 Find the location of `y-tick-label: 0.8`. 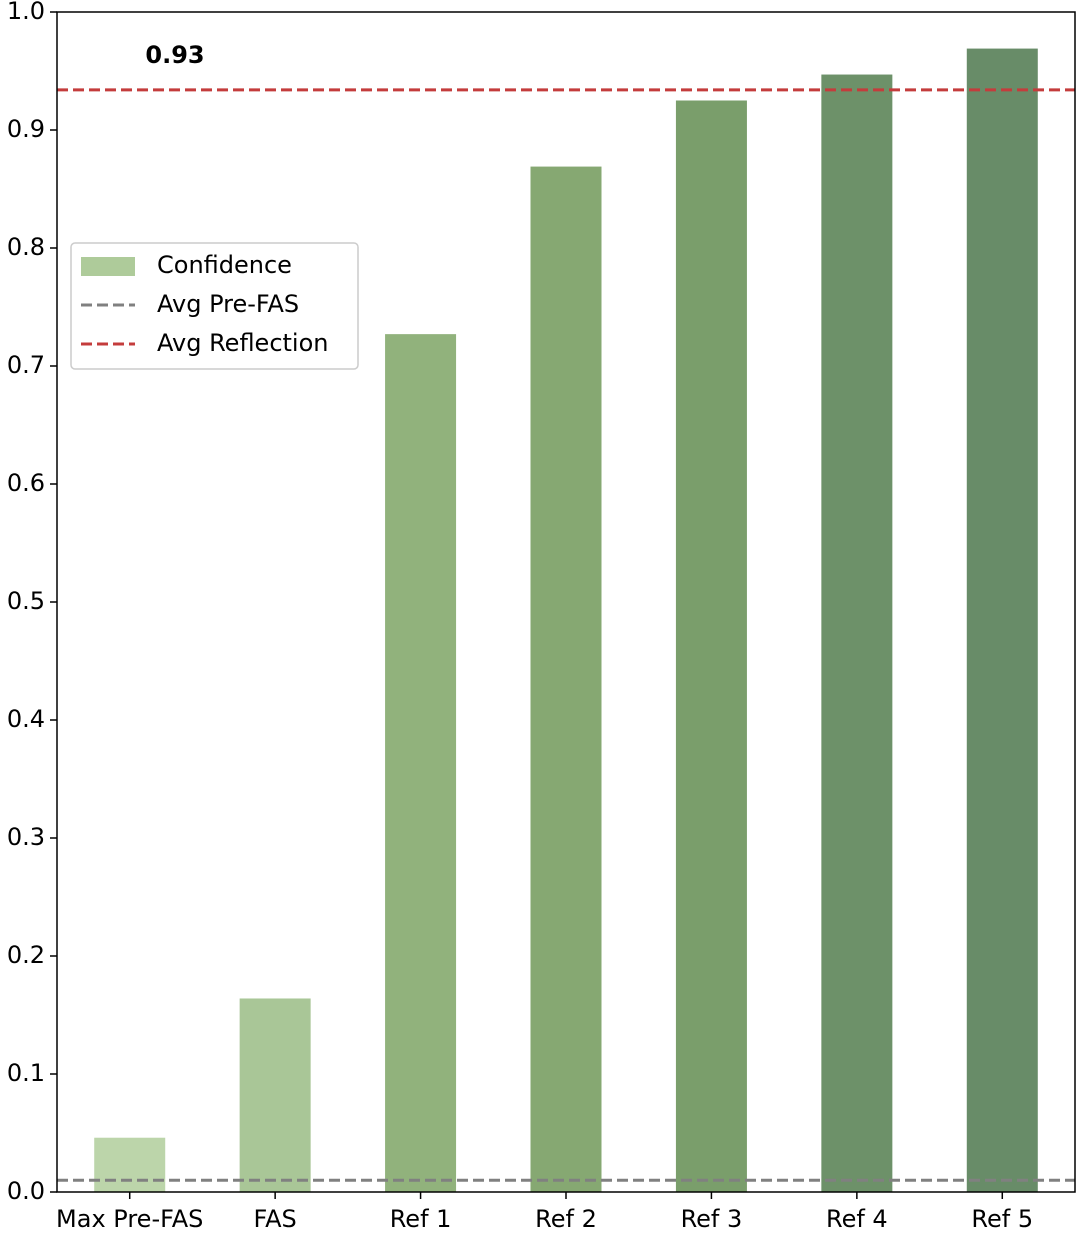

y-tick-label: 0.8 is located at coordinates (26, 247).